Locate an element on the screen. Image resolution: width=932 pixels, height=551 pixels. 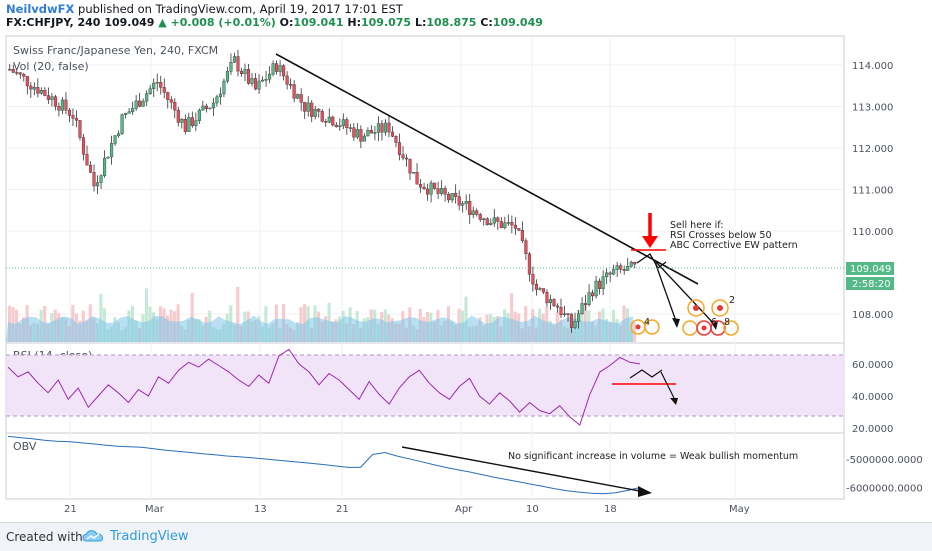
open-label: O: is located at coordinates (286, 22).